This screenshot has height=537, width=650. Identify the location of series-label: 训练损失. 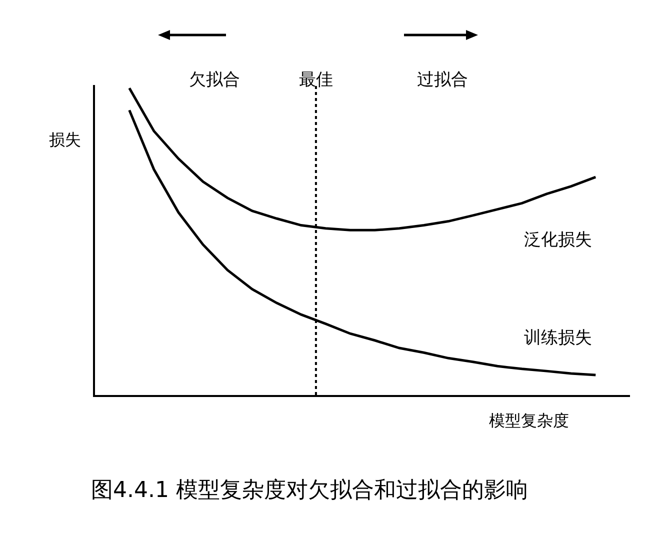
(558, 338).